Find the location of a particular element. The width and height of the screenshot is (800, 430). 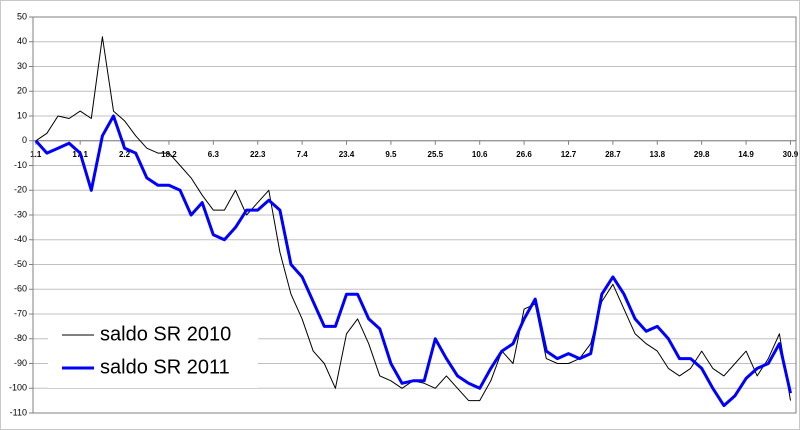

x-tick-label: 12.7 is located at coordinates (569, 154).